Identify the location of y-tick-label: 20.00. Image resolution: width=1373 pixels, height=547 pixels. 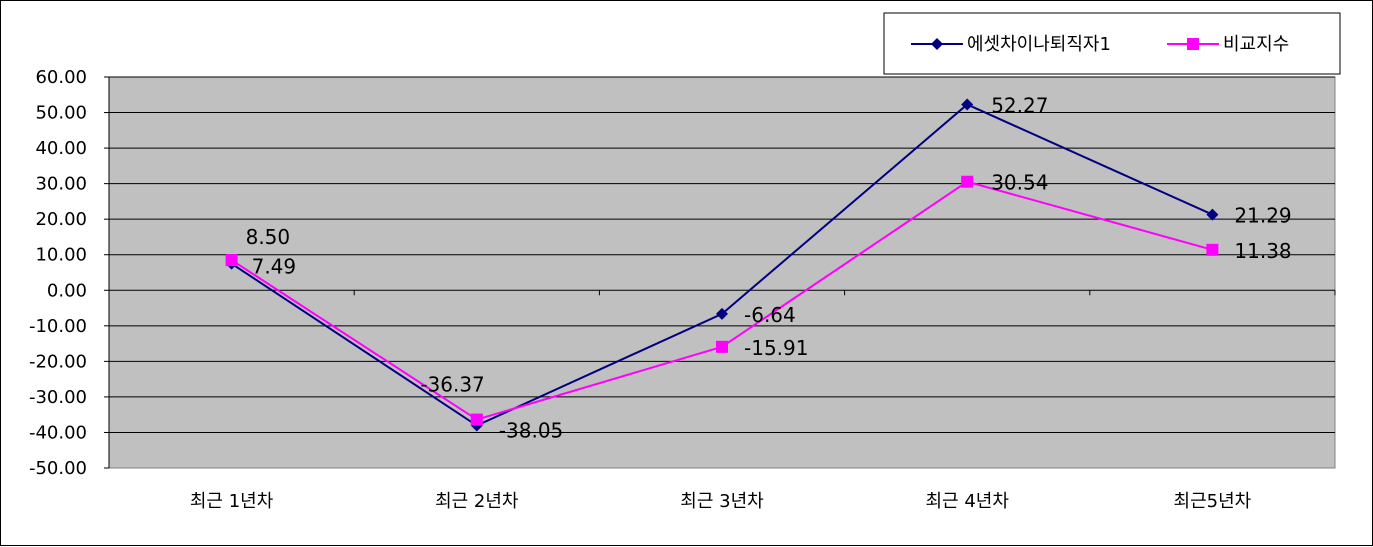
(61, 219).